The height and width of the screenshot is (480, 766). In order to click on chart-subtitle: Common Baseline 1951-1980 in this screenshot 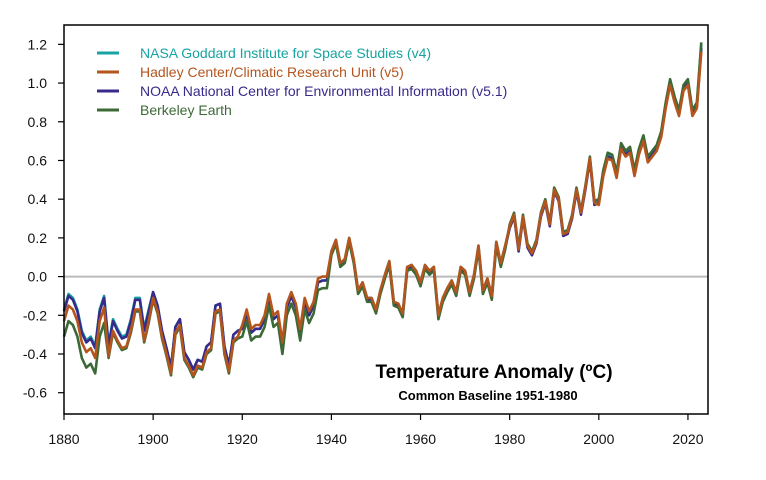, I will do `click(487, 395)`.